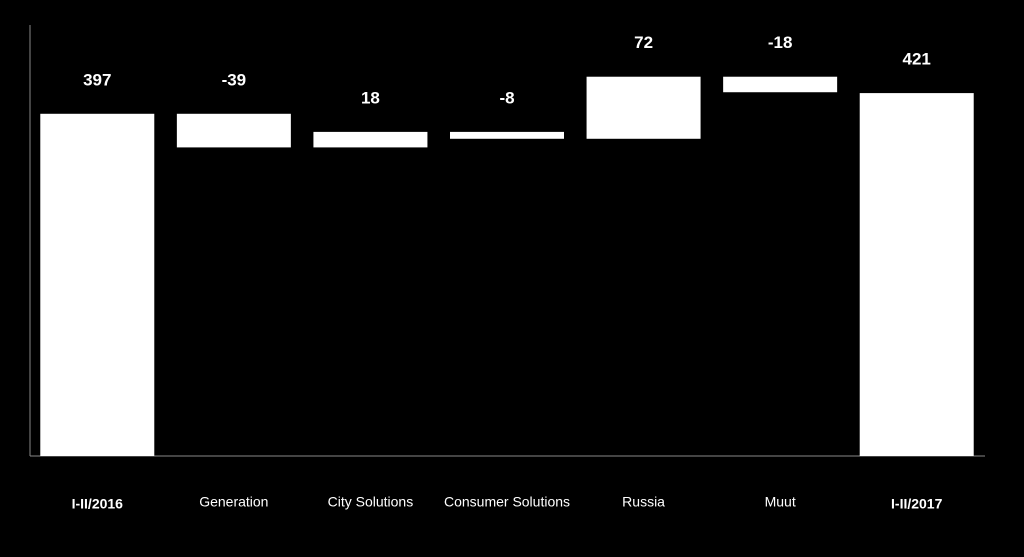 The image size is (1024, 557). Describe the element at coordinates (917, 504) in the screenshot. I see `x-tick-label: I-II/2017` at that location.